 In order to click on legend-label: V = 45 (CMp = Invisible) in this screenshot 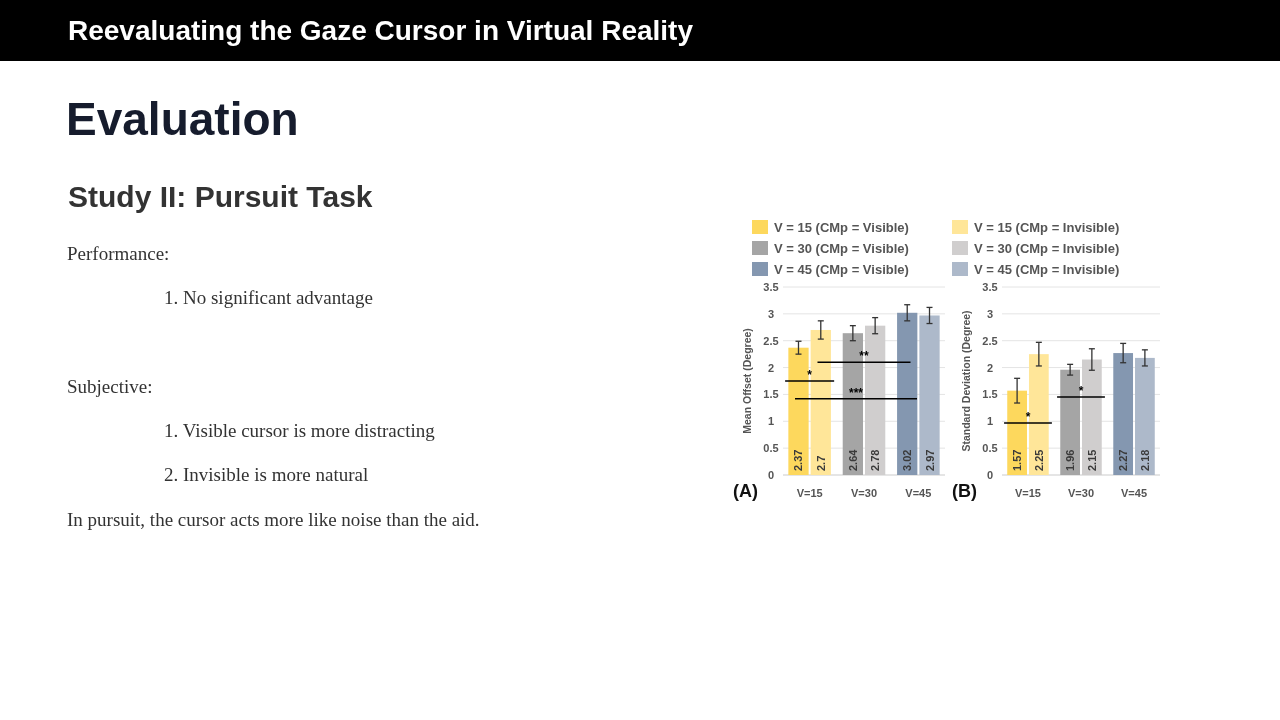, I will do `click(1047, 269)`.